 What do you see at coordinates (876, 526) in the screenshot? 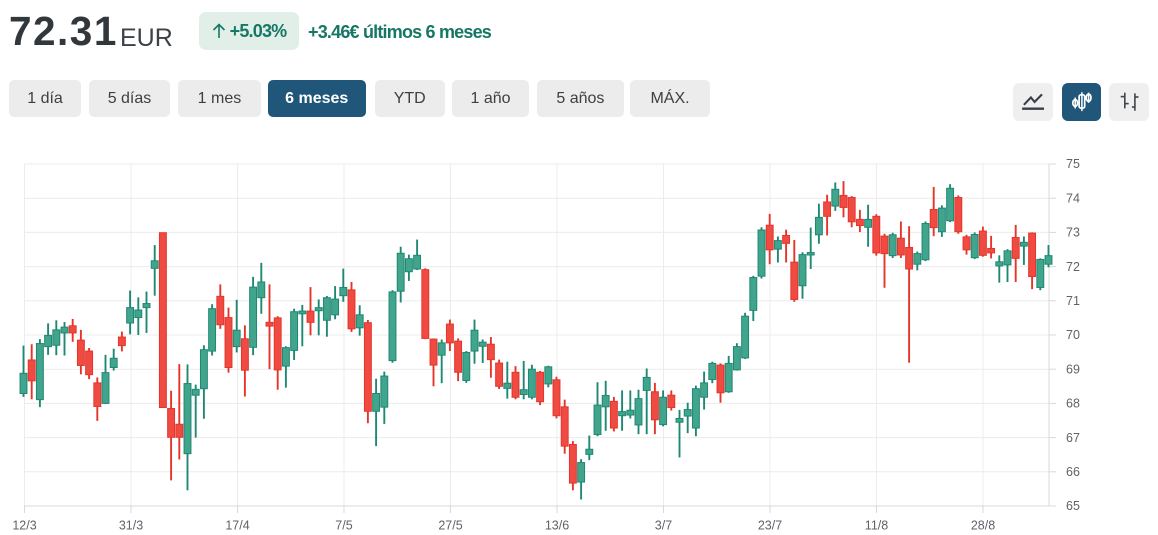
I see `svg-text: 11/8` at bounding box center [876, 526].